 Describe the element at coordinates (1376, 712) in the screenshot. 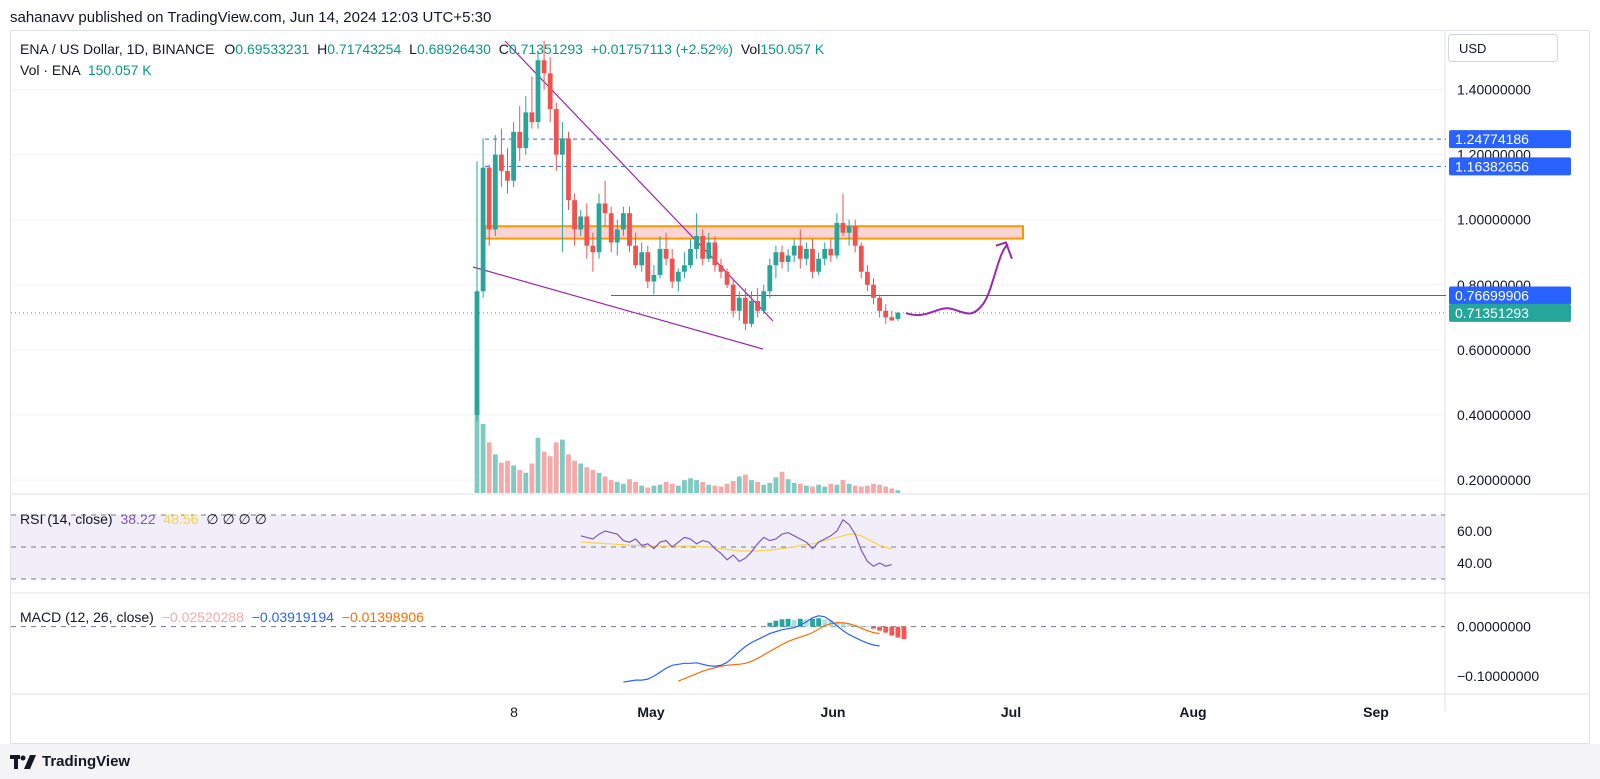

I see `time-tick-label: Sep` at that location.